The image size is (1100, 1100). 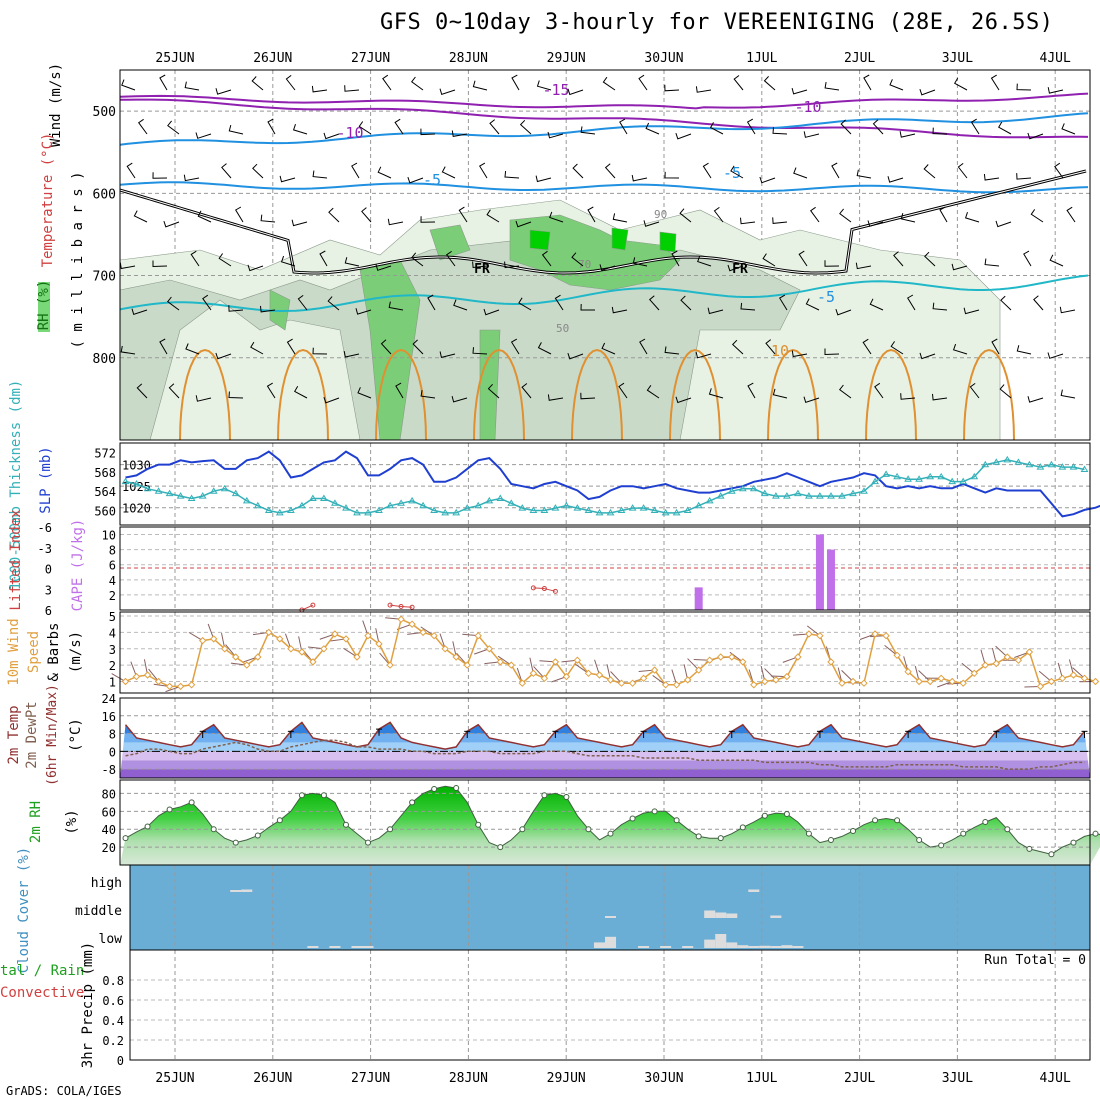 What do you see at coordinates (34, 652) in the screenshot?
I see `wind-ylabel-2: Speed` at bounding box center [34, 652].